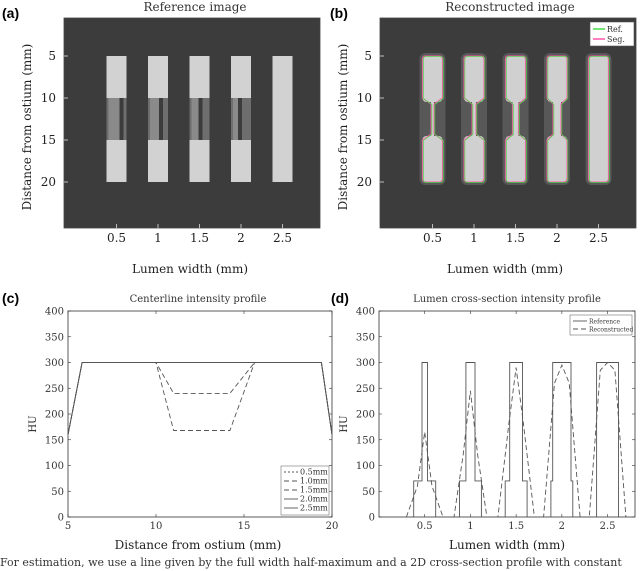 The image size is (640, 571). I want to click on image-frame, so click(192, 123).